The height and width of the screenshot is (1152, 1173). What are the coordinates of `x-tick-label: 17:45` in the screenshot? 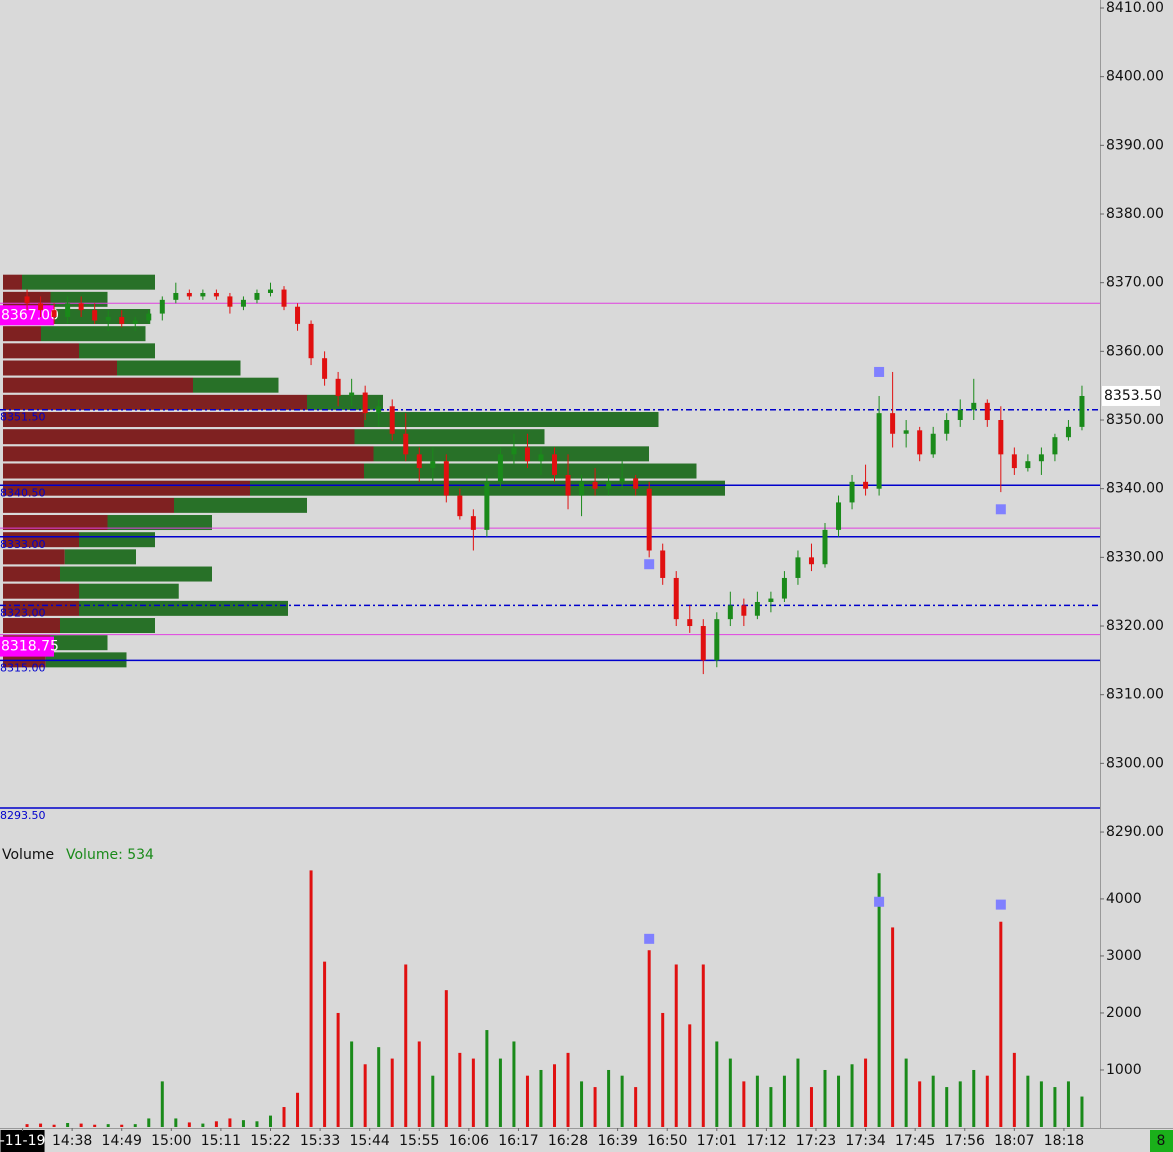 It's located at (915, 1141).